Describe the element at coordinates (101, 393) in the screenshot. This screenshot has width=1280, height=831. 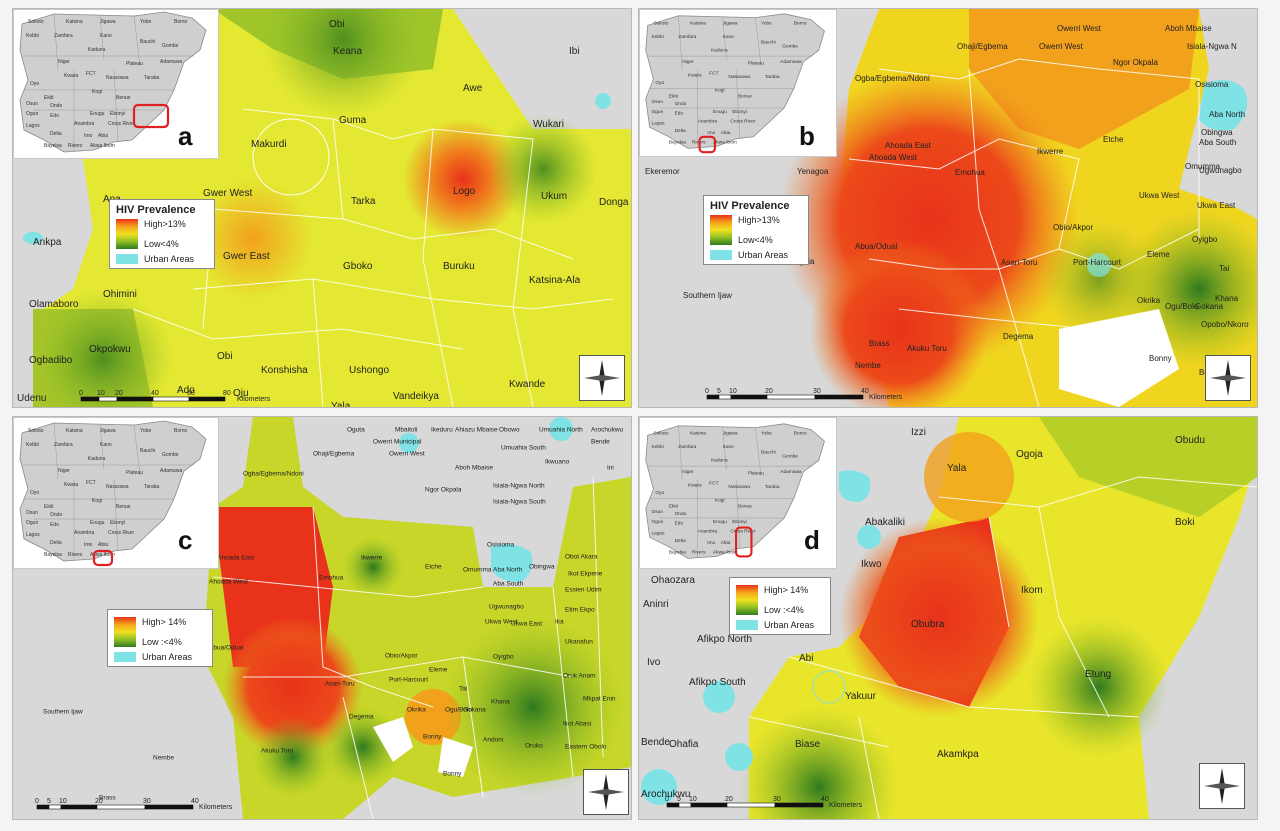
I see `scale-tick: 10` at that location.